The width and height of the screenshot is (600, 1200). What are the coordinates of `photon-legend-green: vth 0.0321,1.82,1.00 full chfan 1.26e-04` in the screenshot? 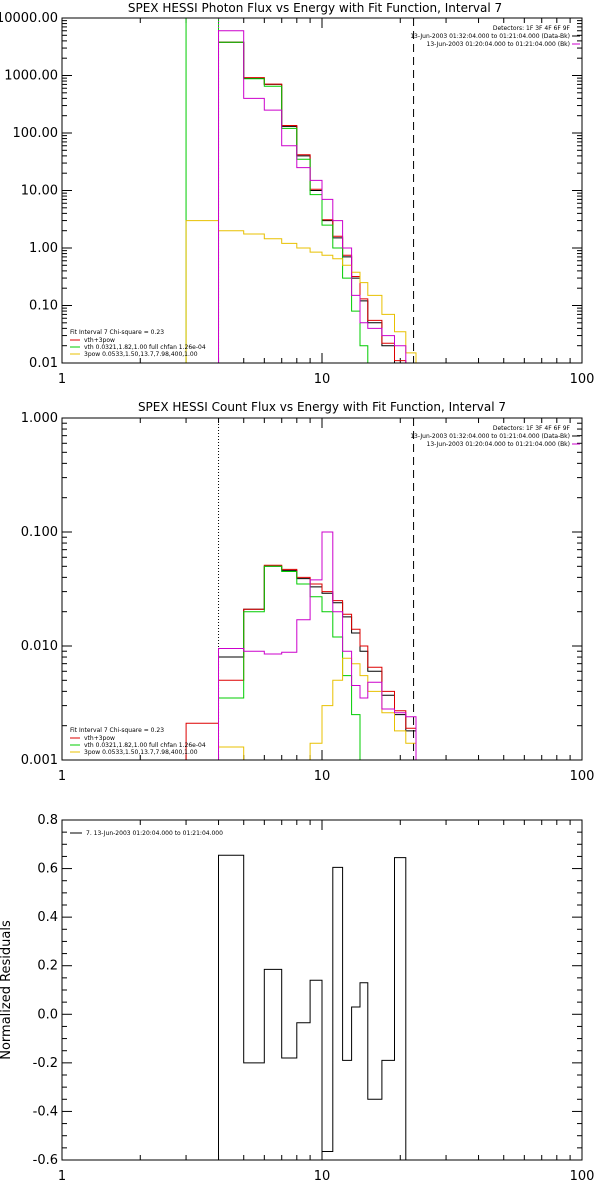 It's located at (145, 347).